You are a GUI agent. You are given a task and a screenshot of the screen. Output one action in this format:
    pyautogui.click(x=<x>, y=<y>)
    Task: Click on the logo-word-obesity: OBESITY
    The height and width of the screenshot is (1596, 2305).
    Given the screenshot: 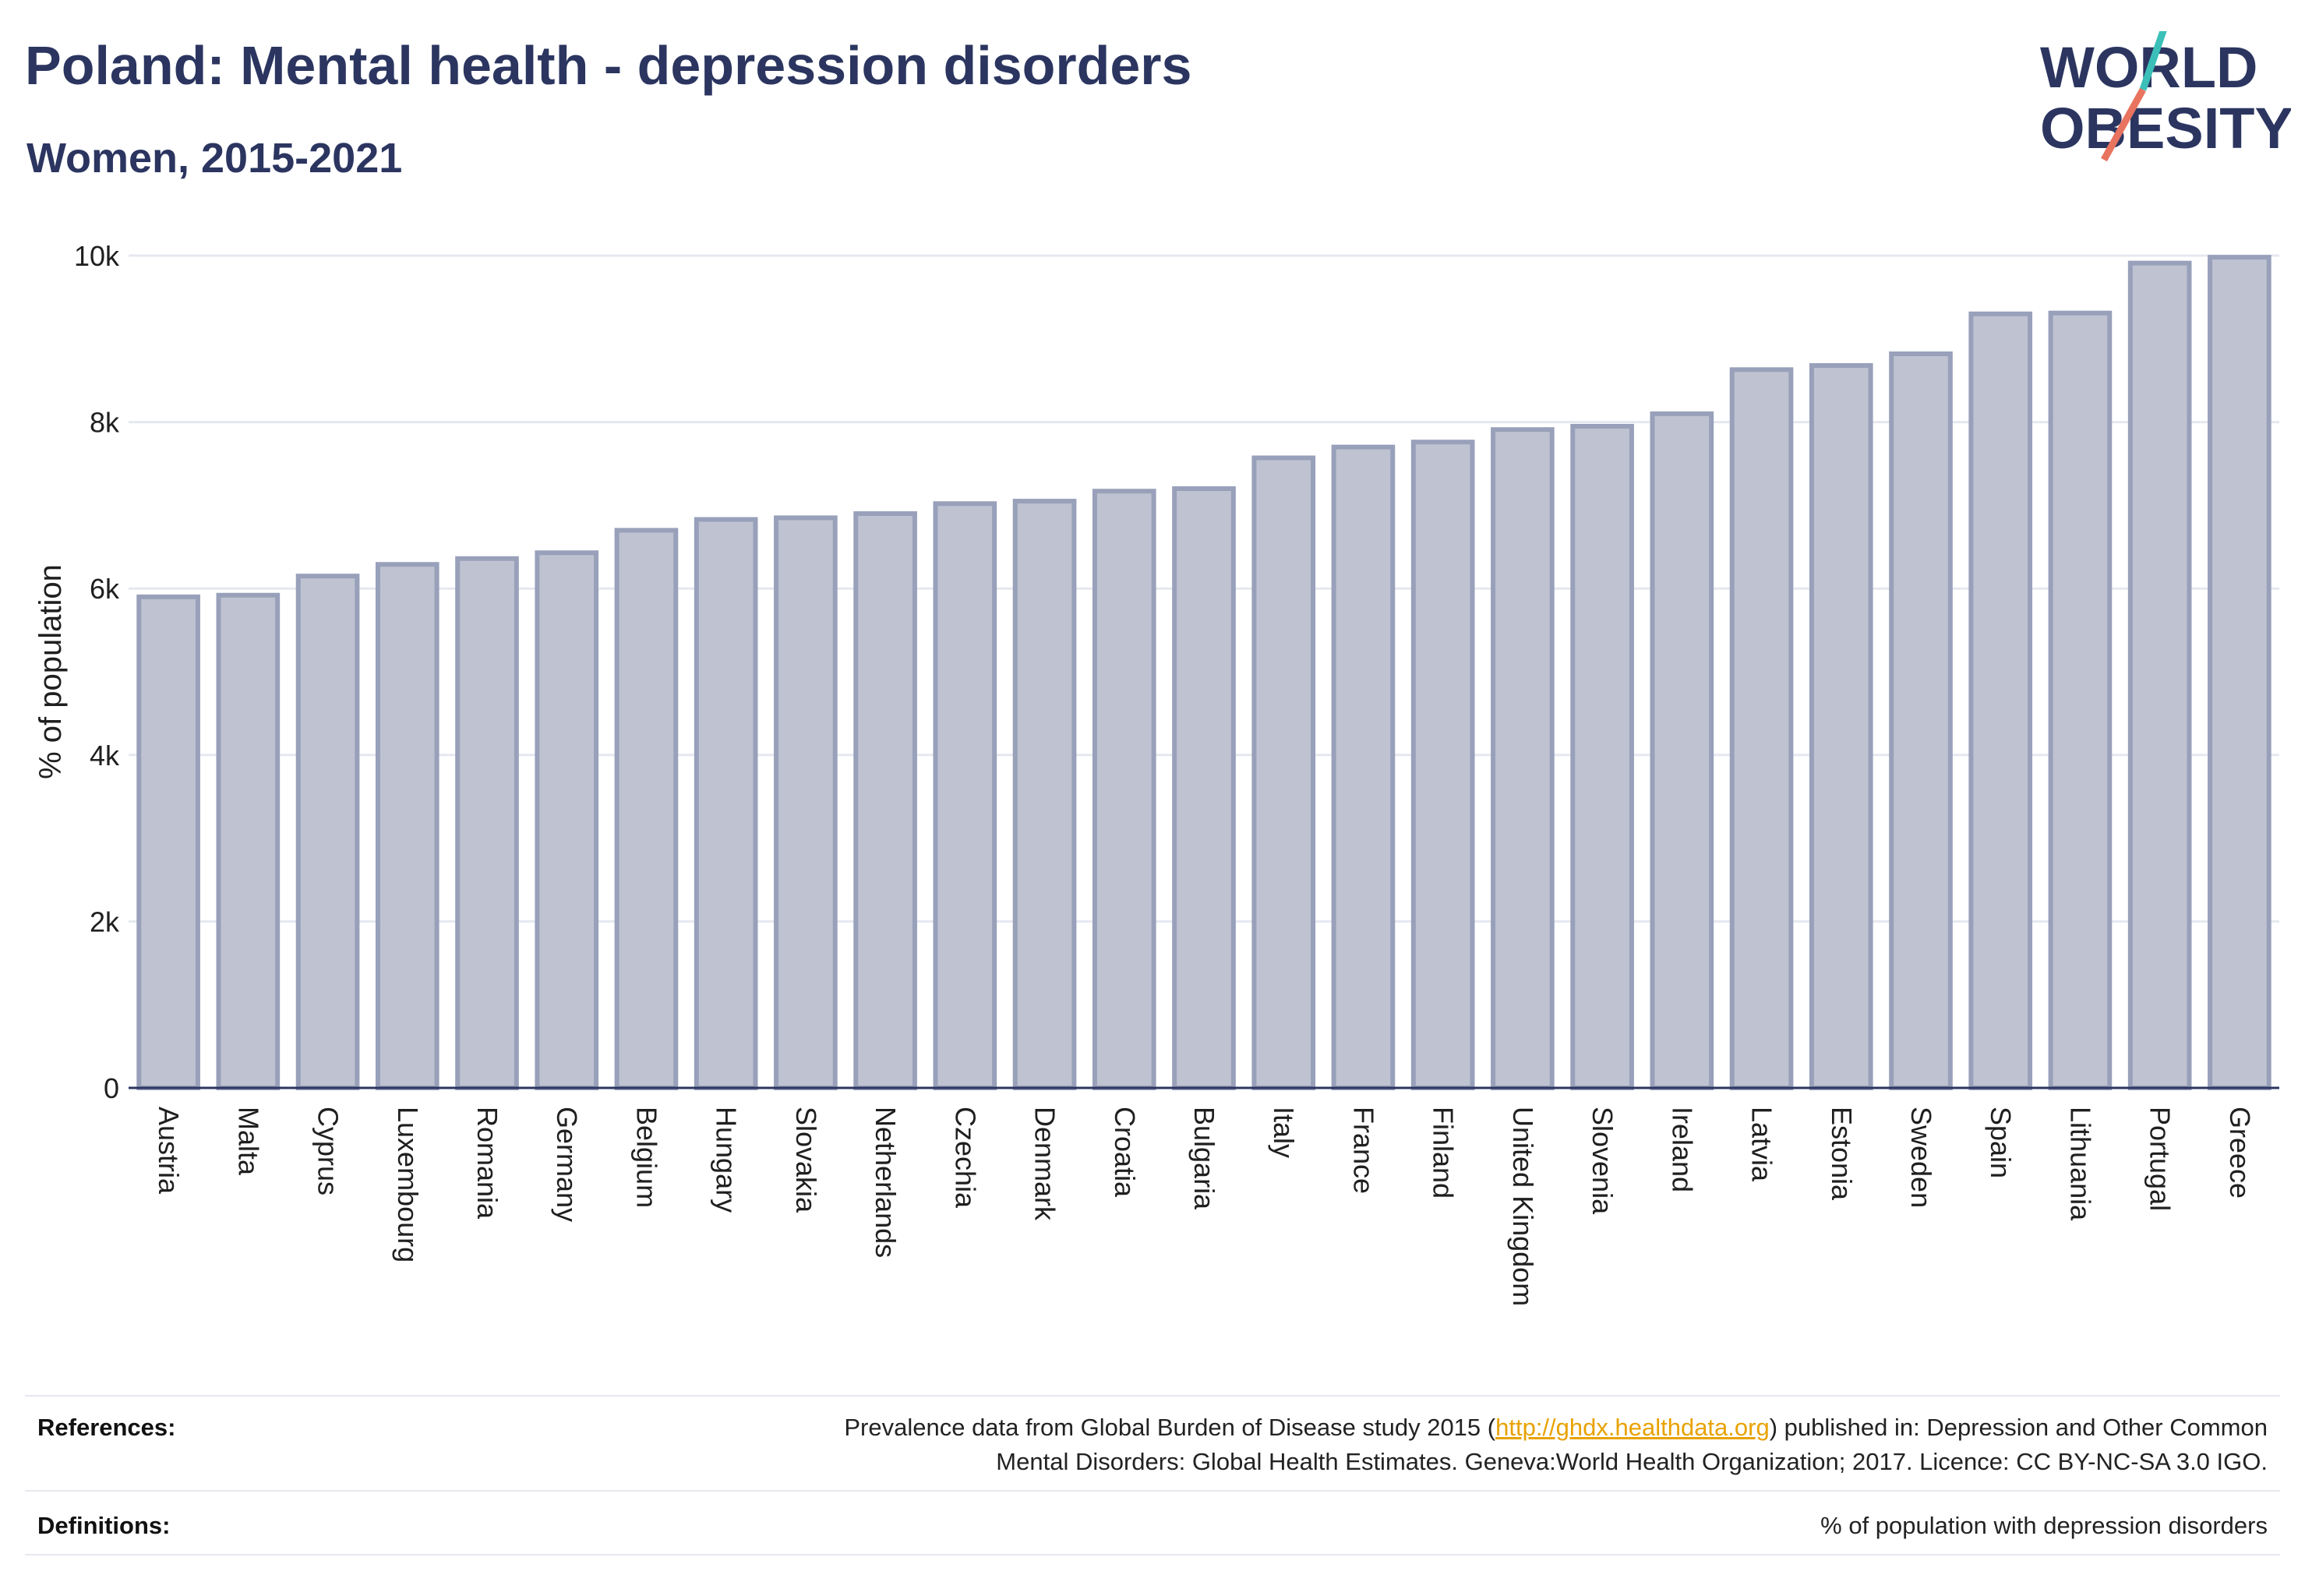 What is the action you would take?
    pyautogui.click(x=2165, y=128)
    